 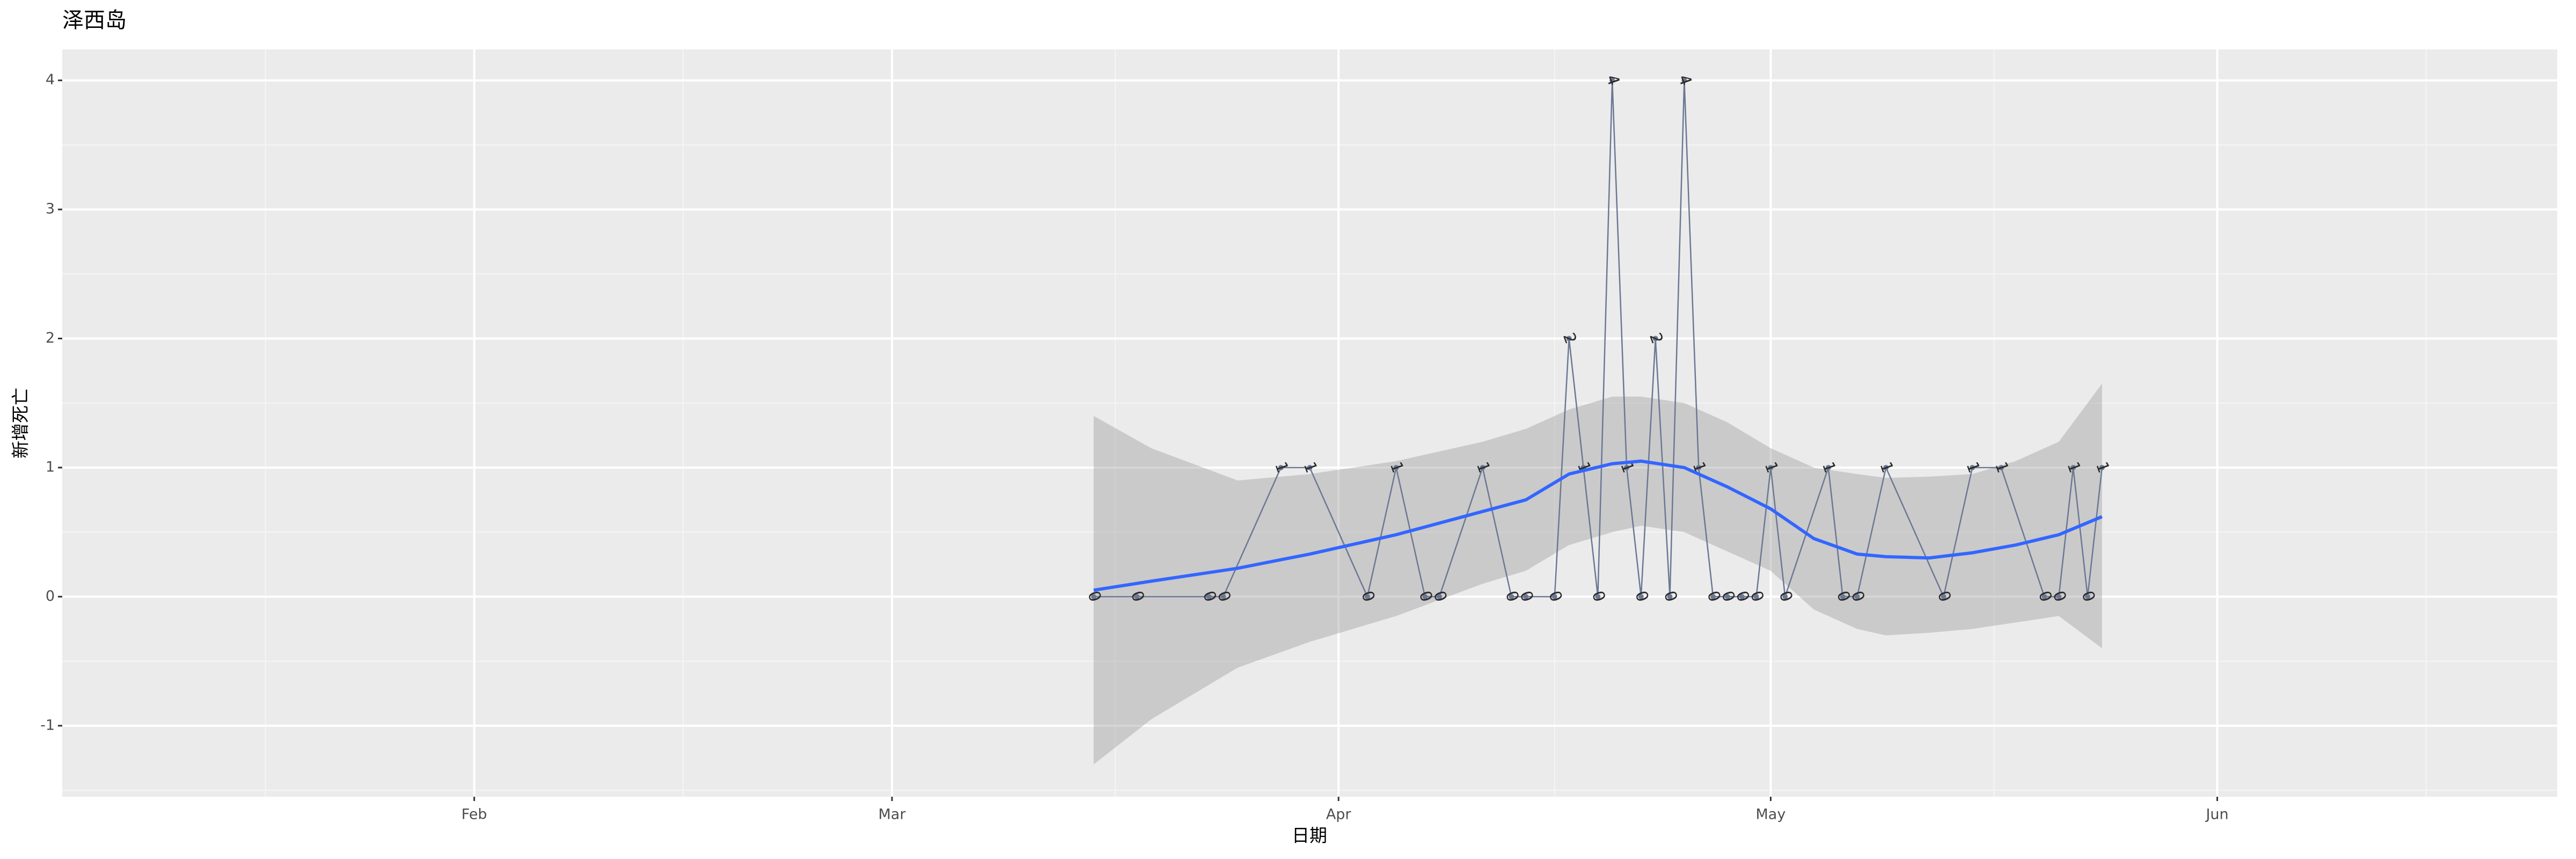 What do you see at coordinates (1771, 814) in the screenshot?
I see `x-tick-label: May` at bounding box center [1771, 814].